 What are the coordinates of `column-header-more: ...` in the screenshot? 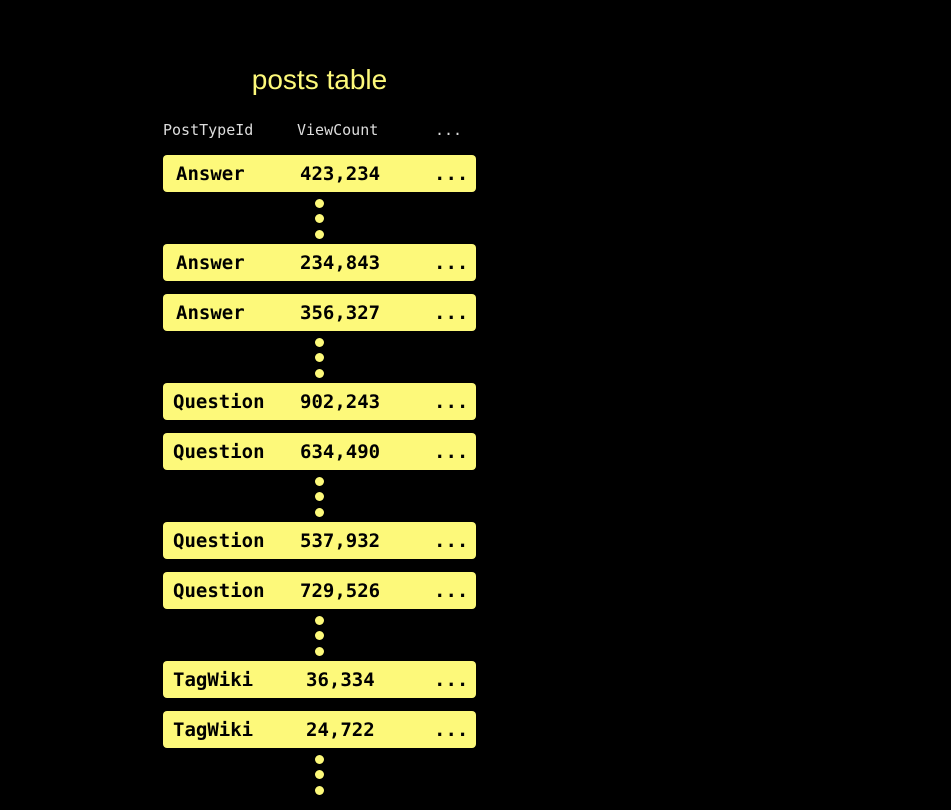 It's located at (449, 130).